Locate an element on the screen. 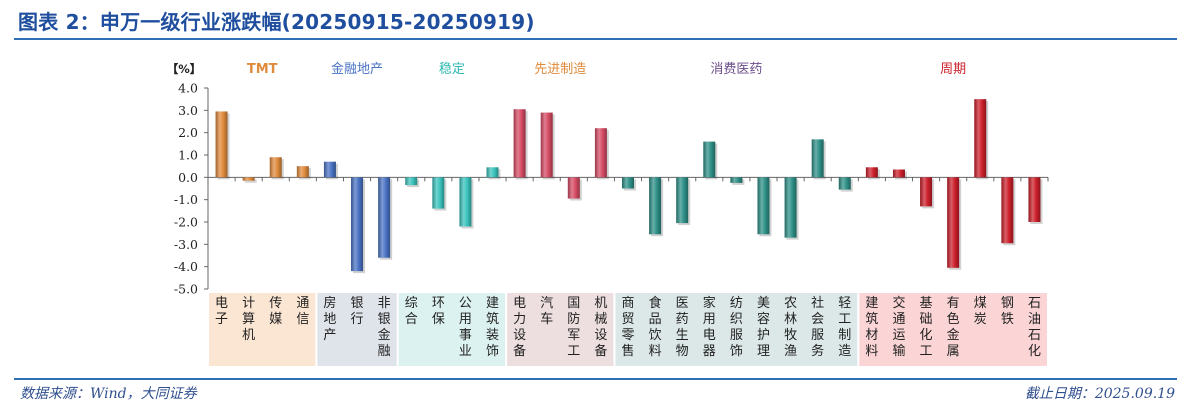  bar-非银金融 is located at coordinates (384, 217).